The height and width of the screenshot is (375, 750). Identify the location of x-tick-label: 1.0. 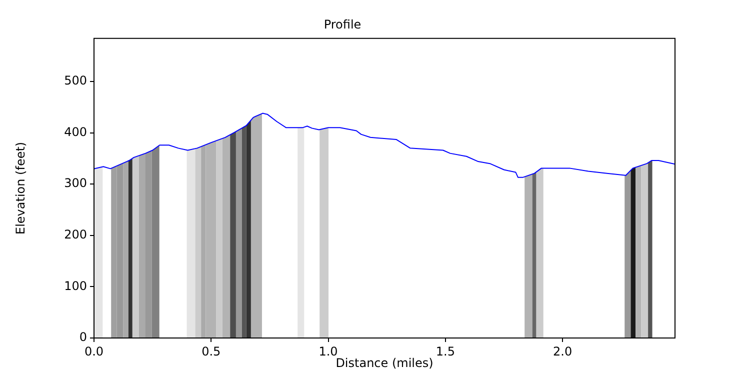
(328, 351).